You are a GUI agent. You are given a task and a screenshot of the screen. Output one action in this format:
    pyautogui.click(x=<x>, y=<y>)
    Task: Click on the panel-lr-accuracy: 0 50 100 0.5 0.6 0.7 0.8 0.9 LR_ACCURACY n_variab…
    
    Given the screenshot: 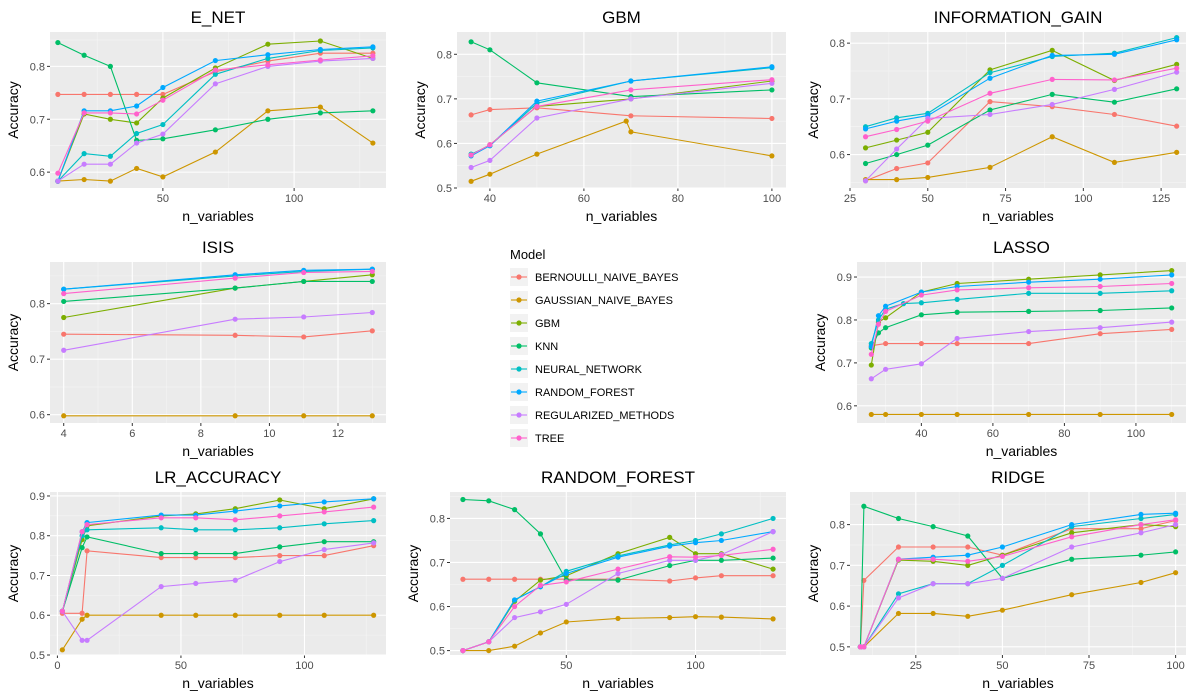 What is the action you would take?
    pyautogui.click(x=195, y=579)
    